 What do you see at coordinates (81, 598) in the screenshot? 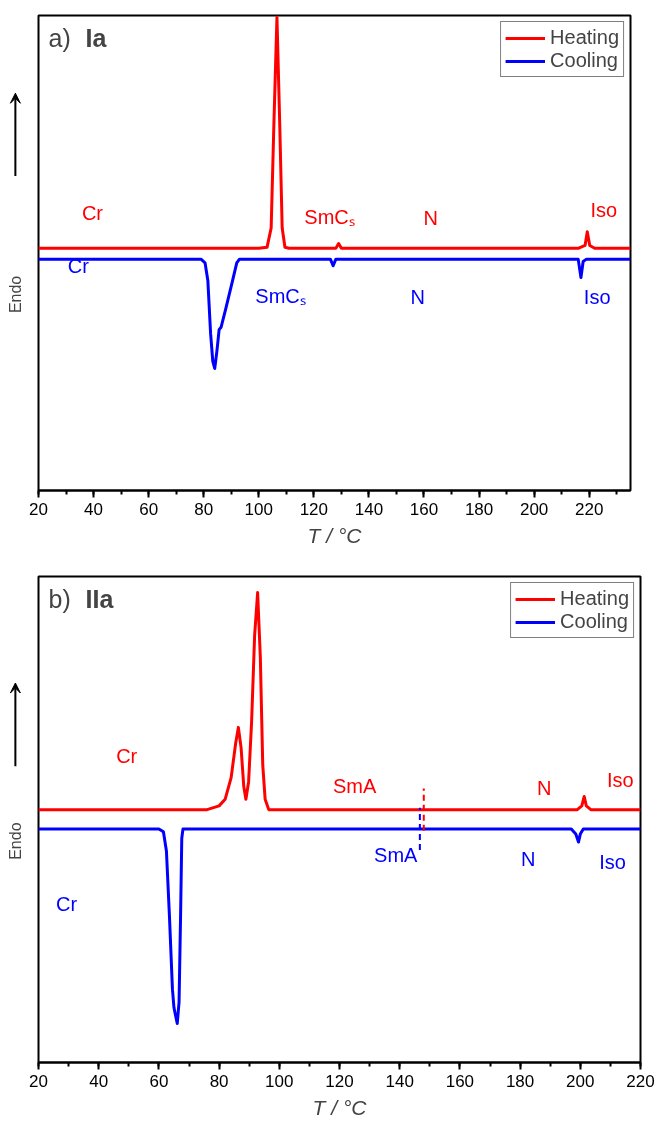
I see `chart-title: b) IIa` at bounding box center [81, 598].